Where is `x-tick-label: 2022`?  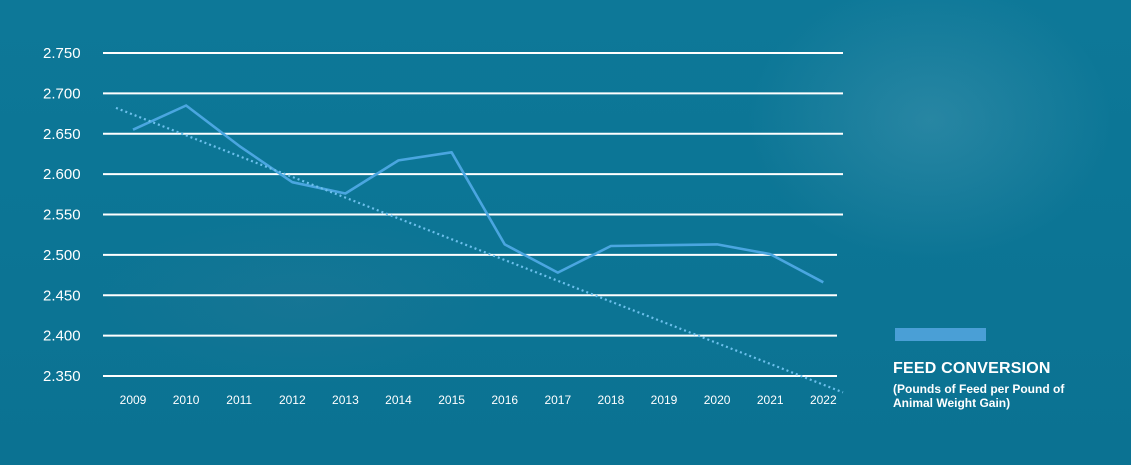
x-tick-label: 2022 is located at coordinates (823, 400).